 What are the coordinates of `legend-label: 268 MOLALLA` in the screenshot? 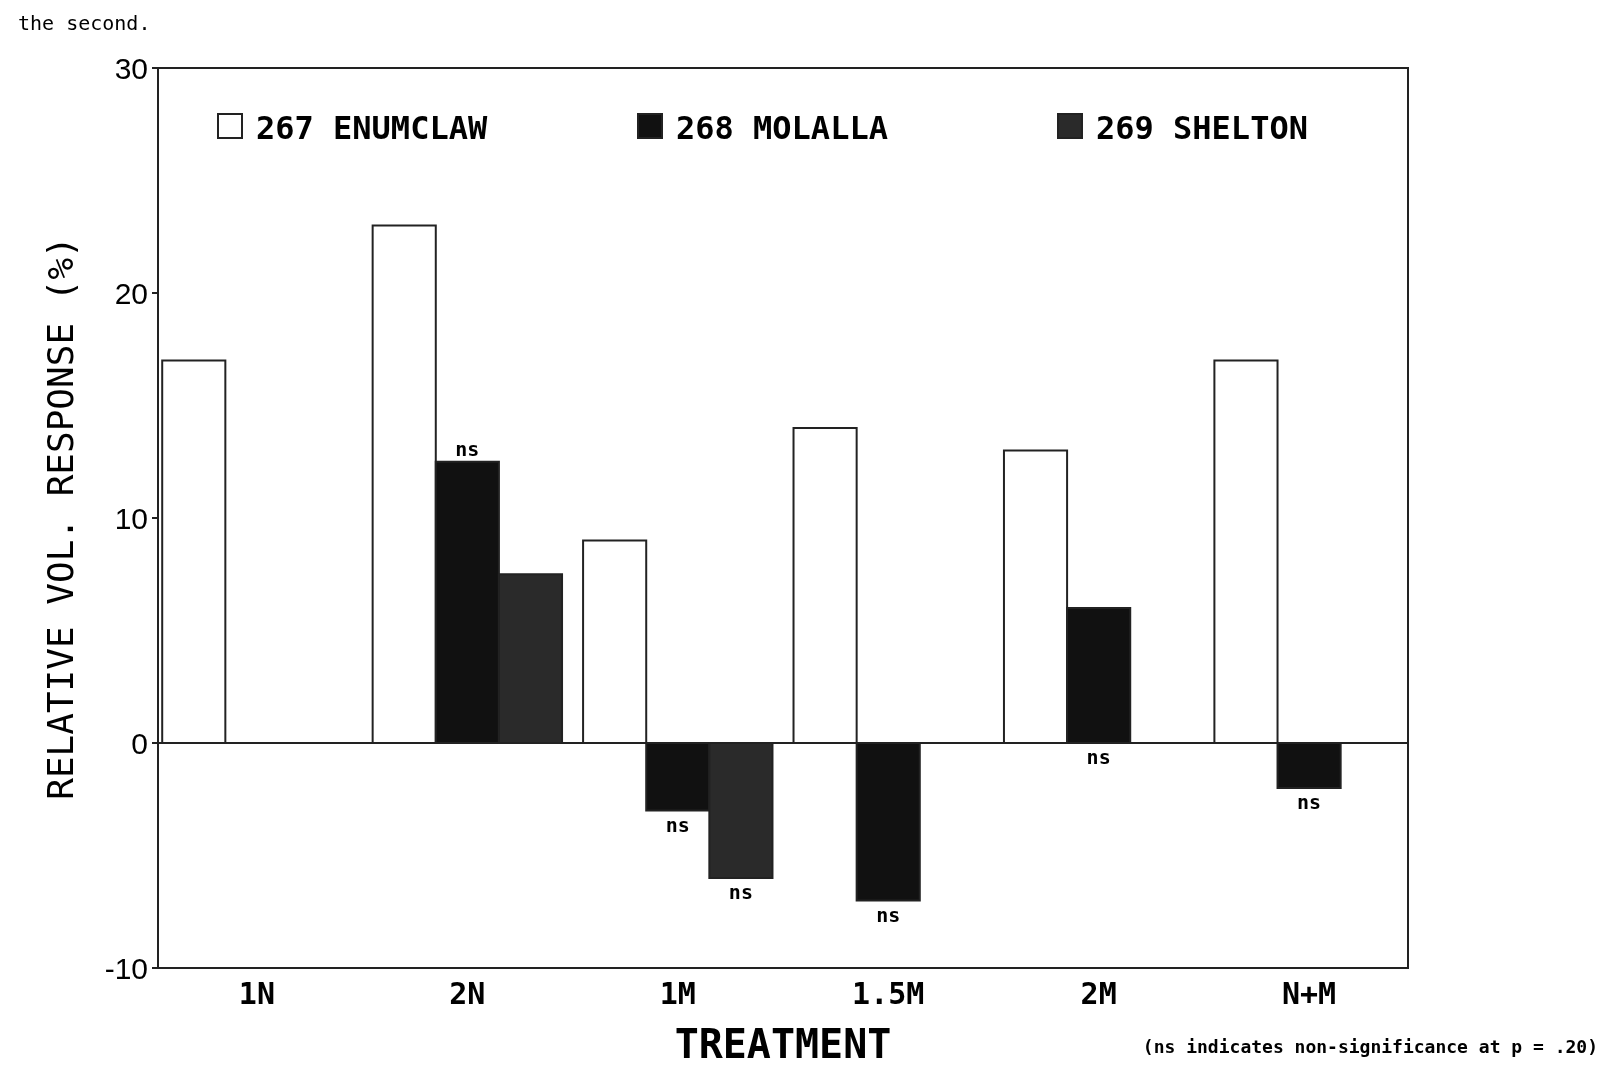 It's located at (782, 128).